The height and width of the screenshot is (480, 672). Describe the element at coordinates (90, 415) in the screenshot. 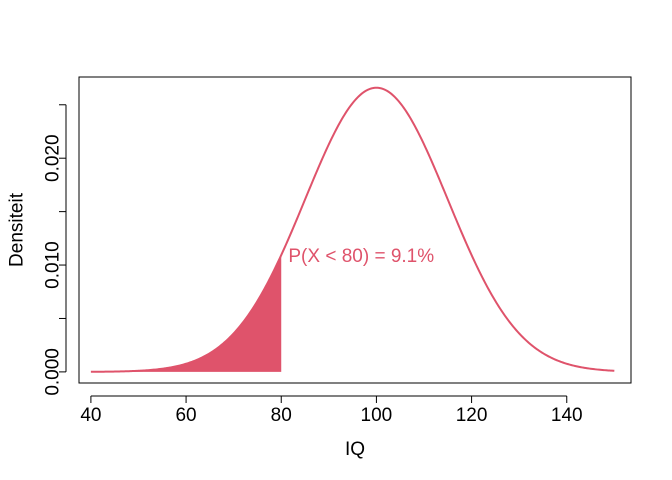

I see `x-tick-label: 40` at that location.